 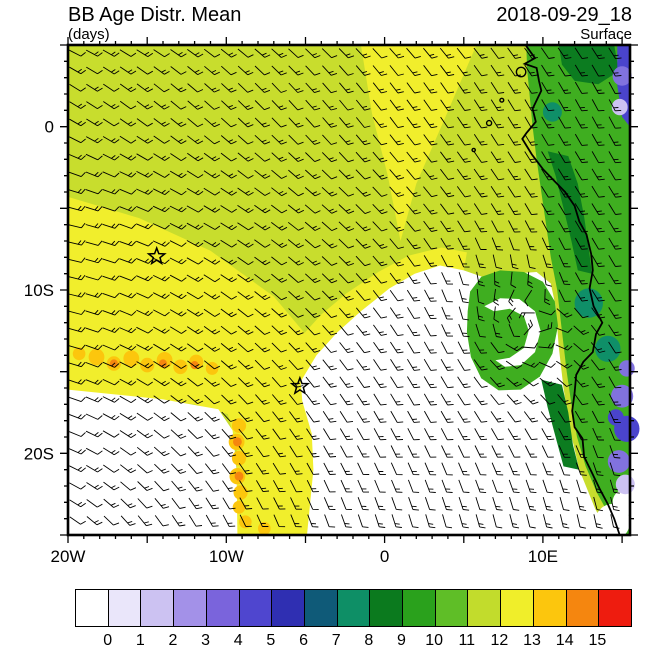 I want to click on colorbar-tick-label: 9, so click(x=401, y=640).